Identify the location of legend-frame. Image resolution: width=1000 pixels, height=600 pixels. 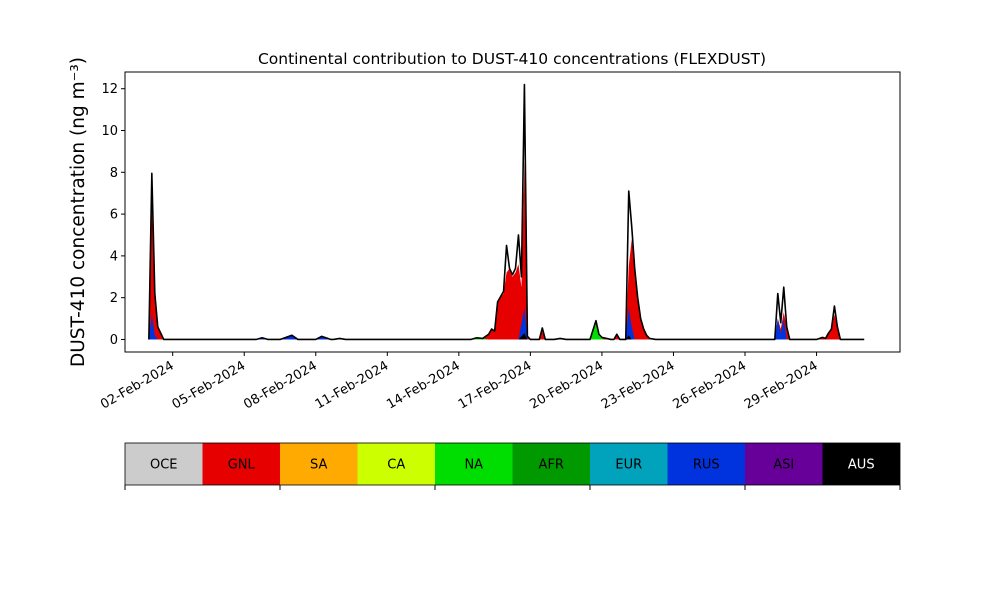
(512, 464).